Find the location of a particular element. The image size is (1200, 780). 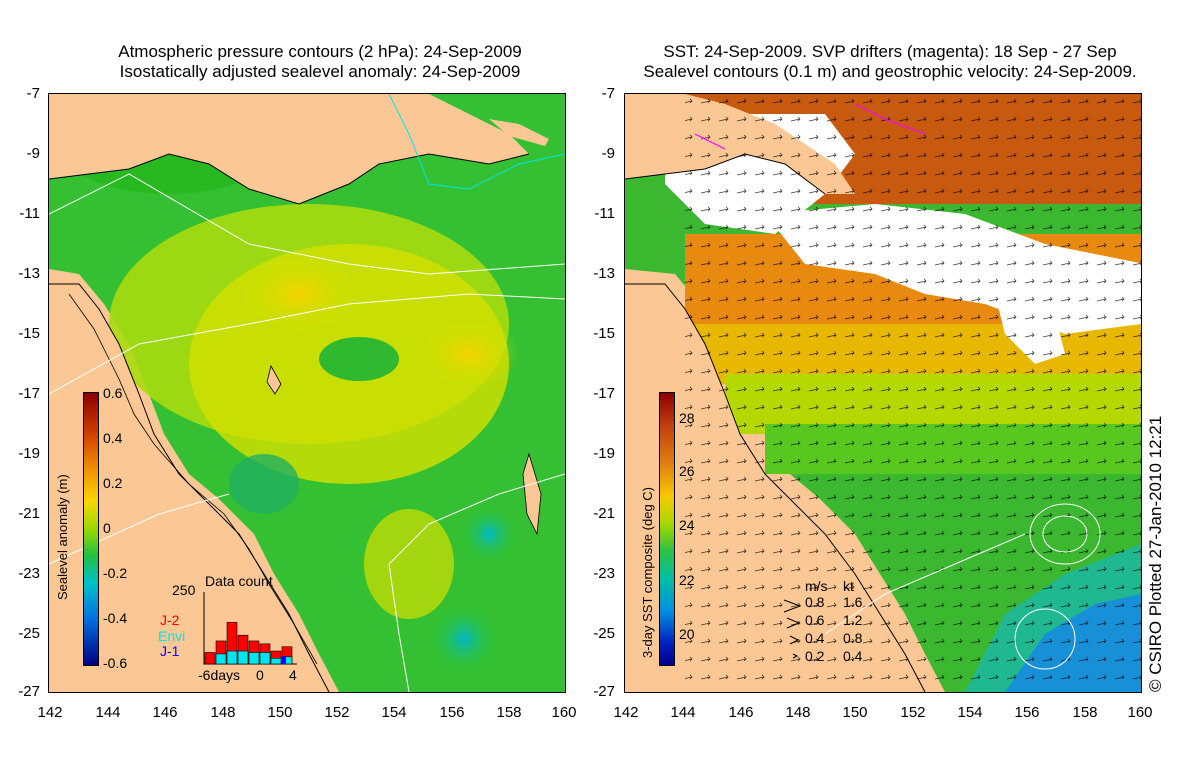

legend-envi: Envi is located at coordinates (172, 636).